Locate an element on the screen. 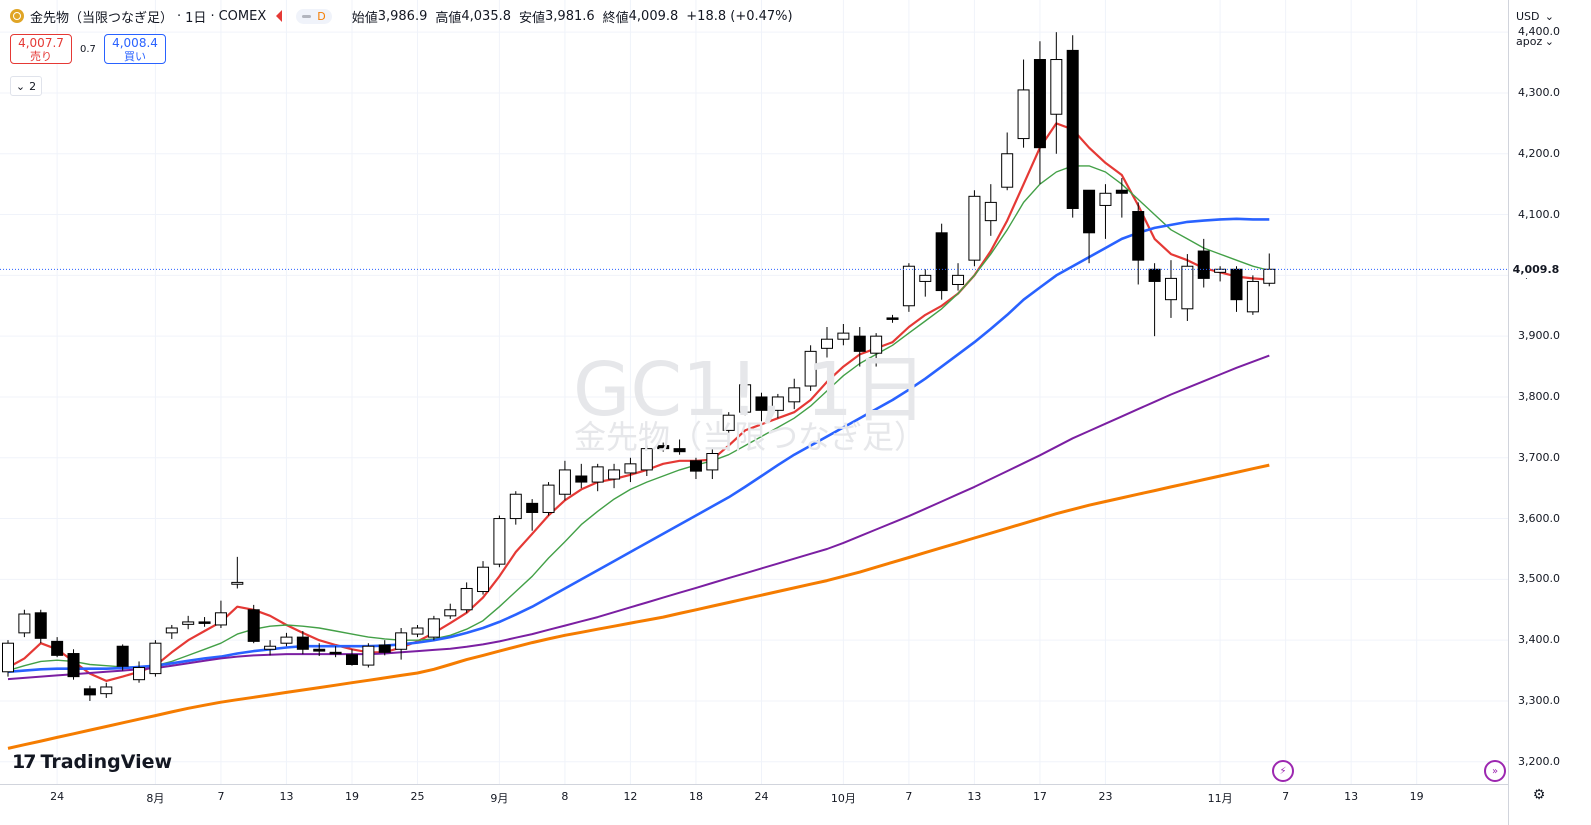 This screenshot has width=1591, height=825. sell-label: 売り is located at coordinates (41, 56).